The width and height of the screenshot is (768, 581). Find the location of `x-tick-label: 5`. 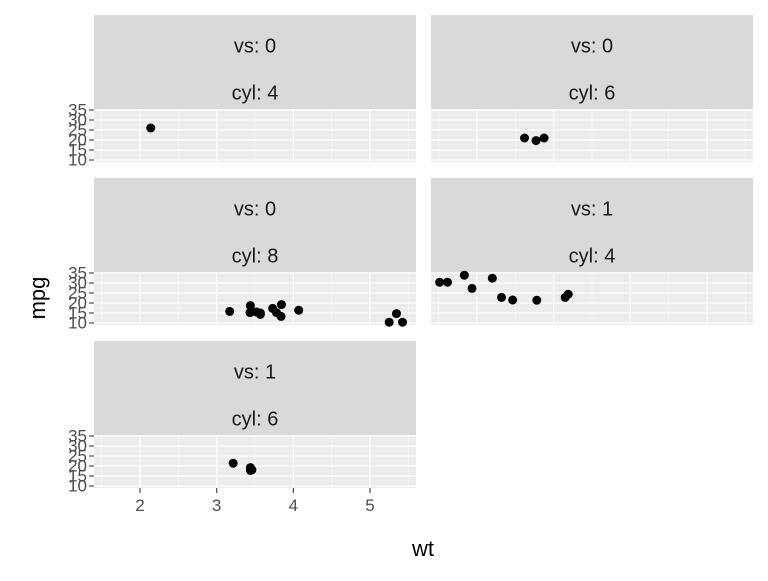

x-tick-label: 5 is located at coordinates (369, 505).